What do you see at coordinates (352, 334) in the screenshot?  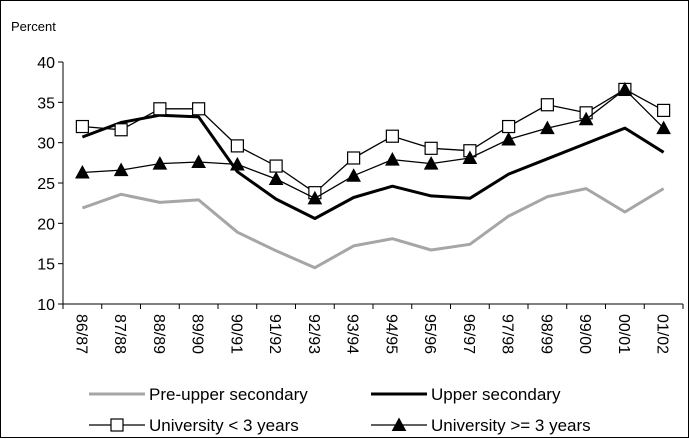 I see `x-tick-label: 93/94` at bounding box center [352, 334].